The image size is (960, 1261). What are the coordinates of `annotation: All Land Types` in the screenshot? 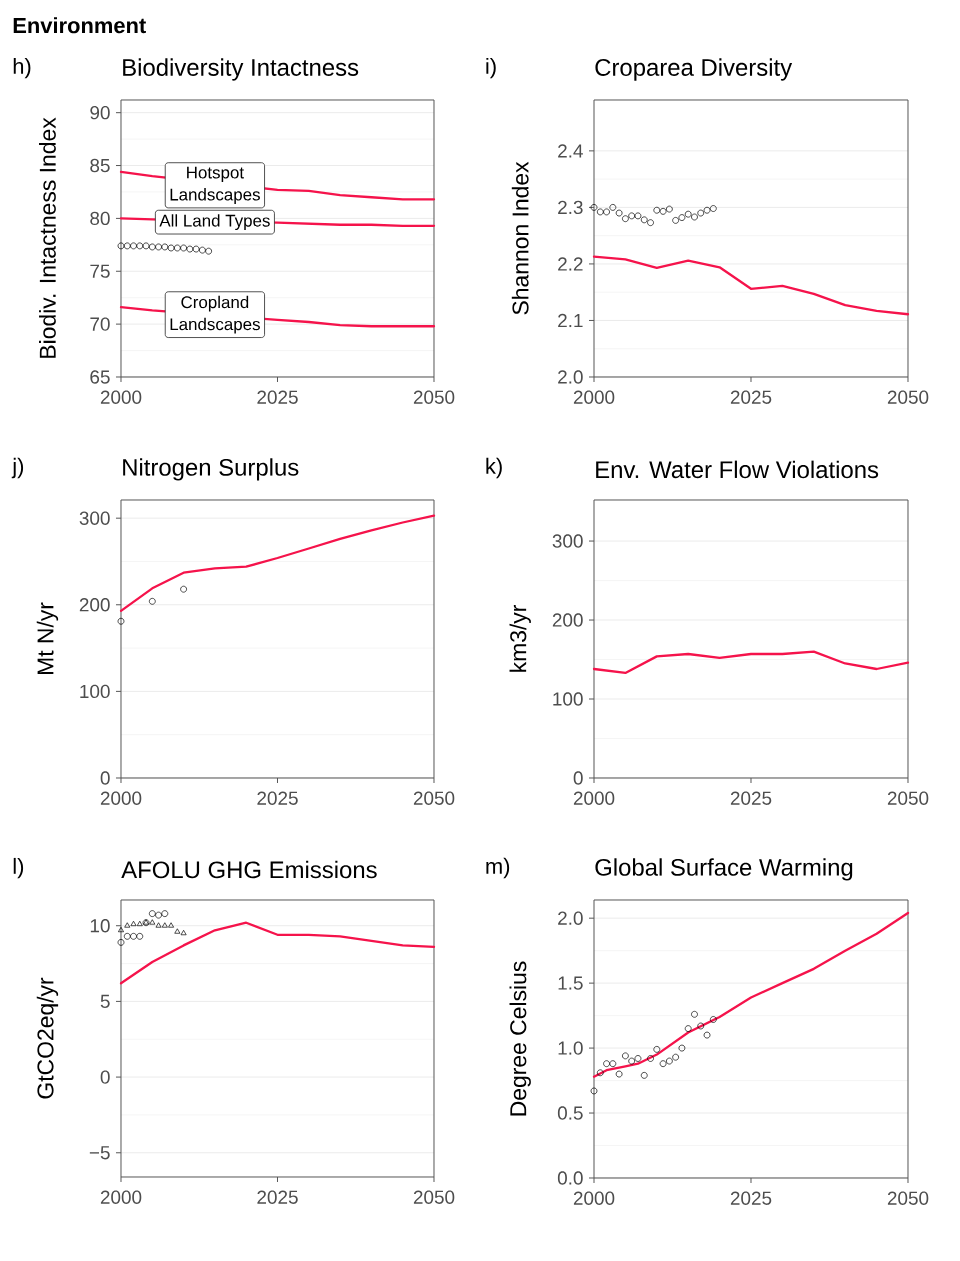 It's located at (214, 222).